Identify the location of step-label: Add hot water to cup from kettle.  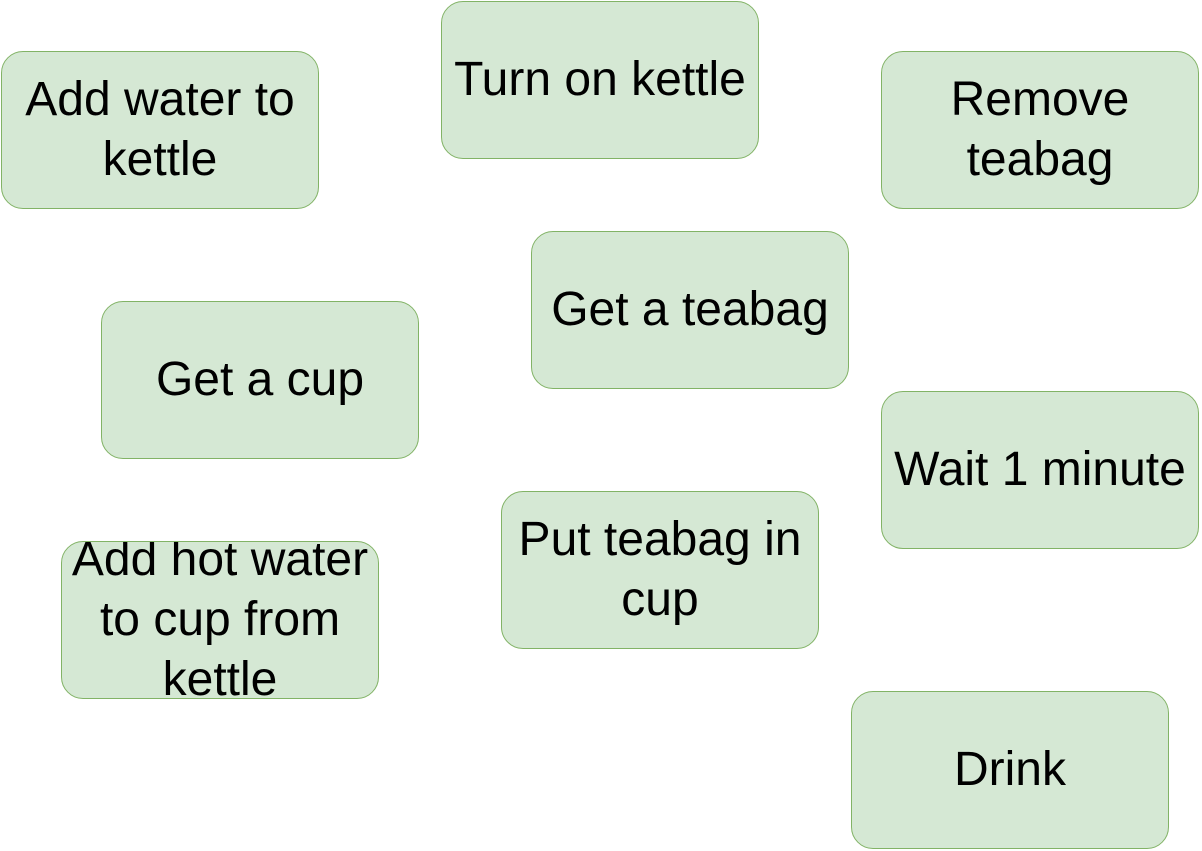
(220, 620).